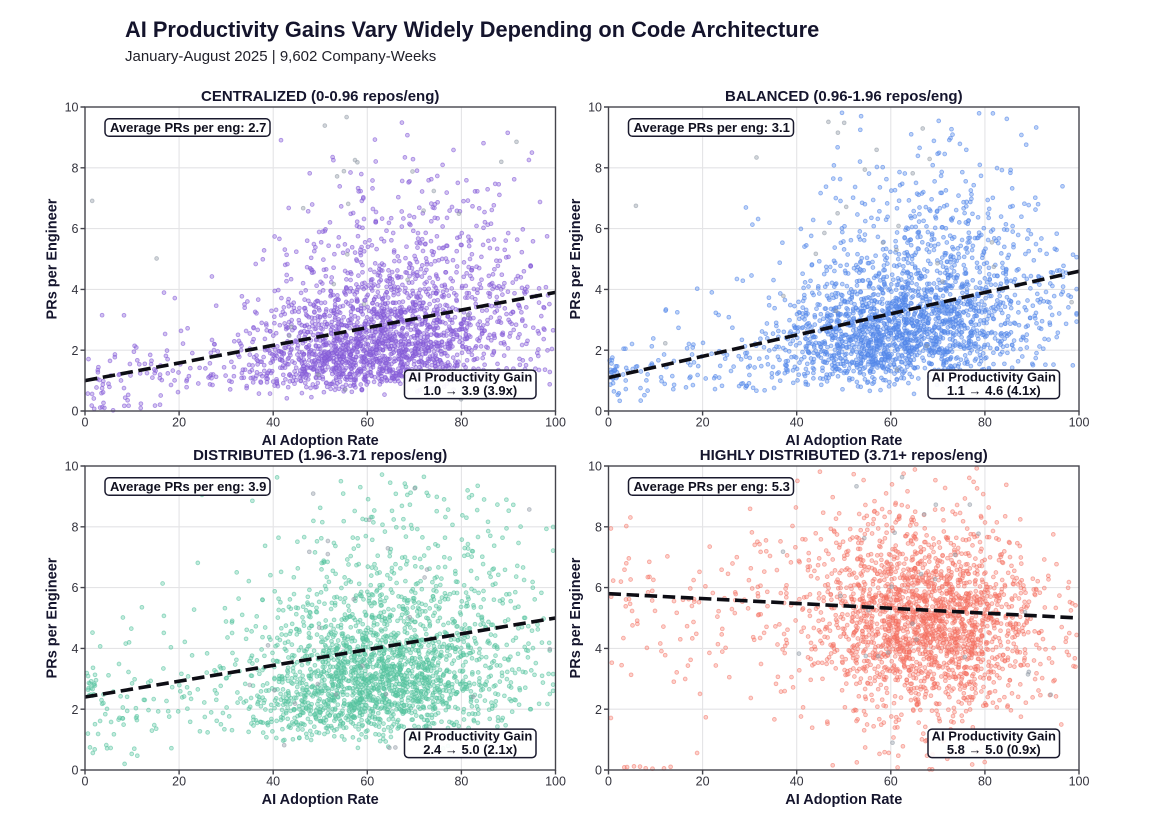 Image resolution: width=1152 pixels, height=824 pixels. Describe the element at coordinates (712, 127) in the screenshot. I see `svg-text: Average PRs per eng: 3.1` at that location.